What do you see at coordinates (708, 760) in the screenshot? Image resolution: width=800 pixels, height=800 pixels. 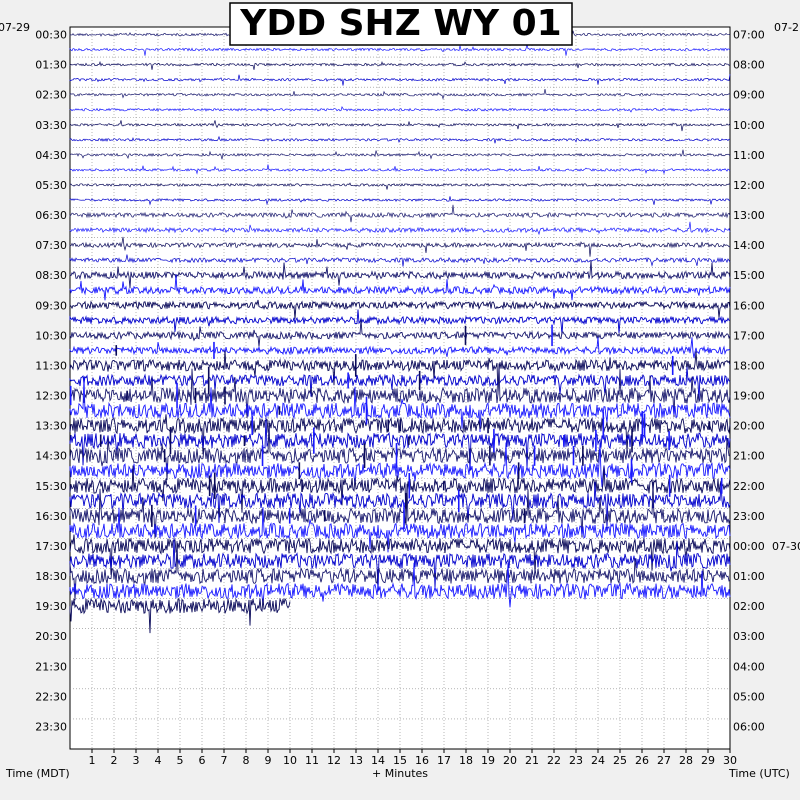 I see `x-tick-label: 29` at bounding box center [708, 760].